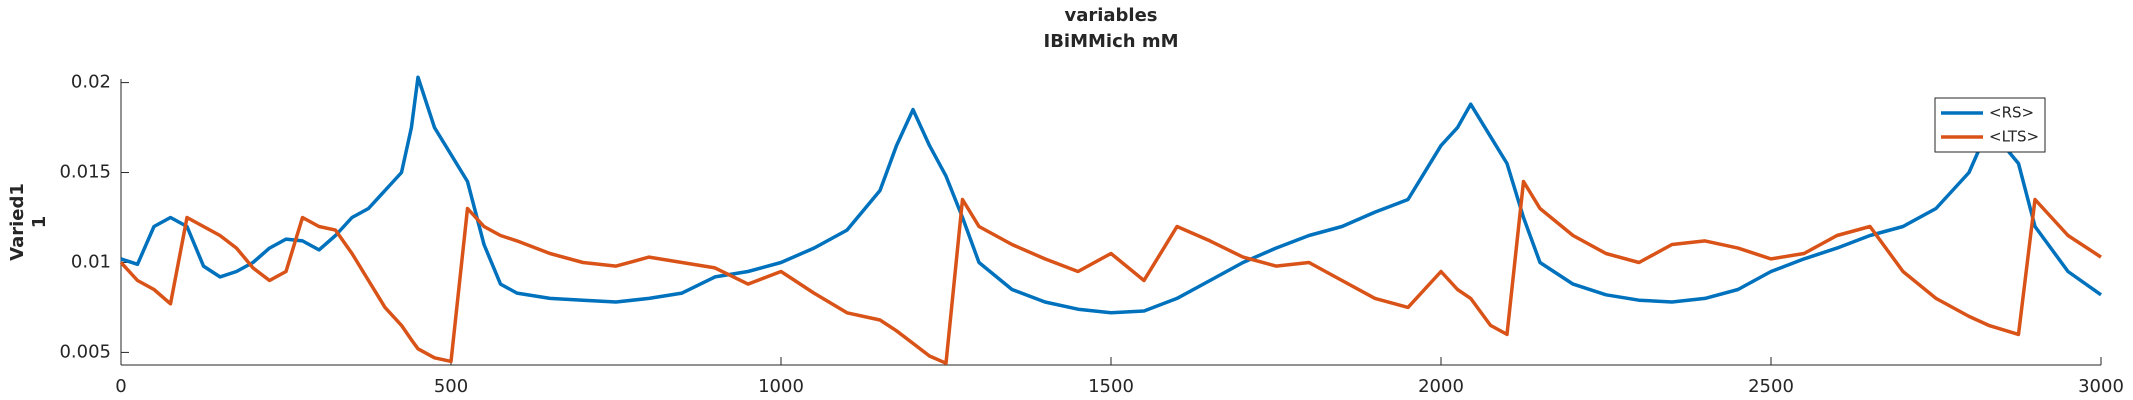  Describe the element at coordinates (2011, 113) in the screenshot. I see `legend-label: <RS>` at that location.